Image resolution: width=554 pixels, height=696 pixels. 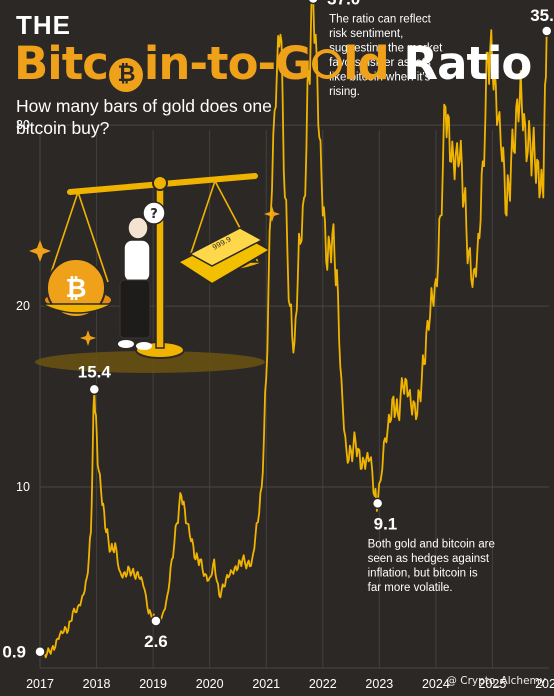 I want to click on annotation-note-line: Both gold and bitcoin are, so click(x=431, y=544).